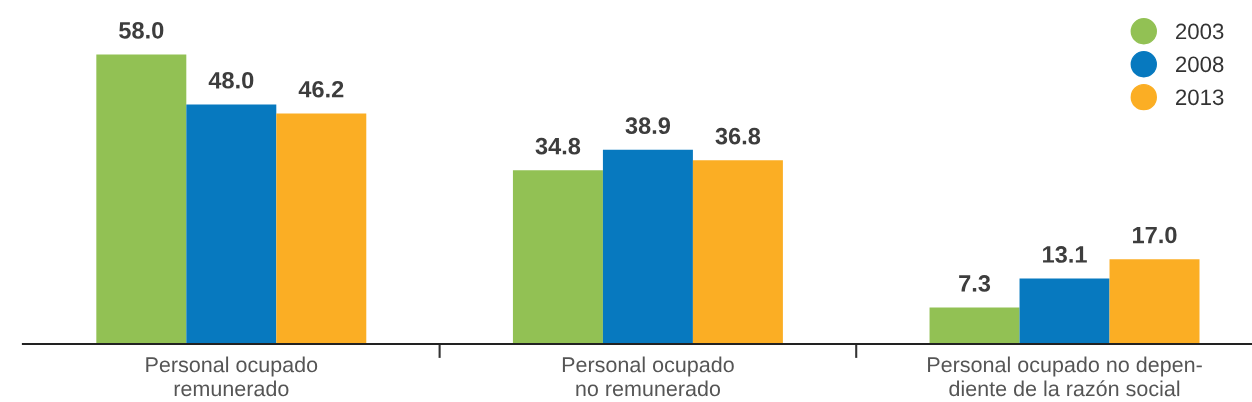 This screenshot has width=1252, height=402. I want to click on legend-label: 2003, so click(1200, 31).